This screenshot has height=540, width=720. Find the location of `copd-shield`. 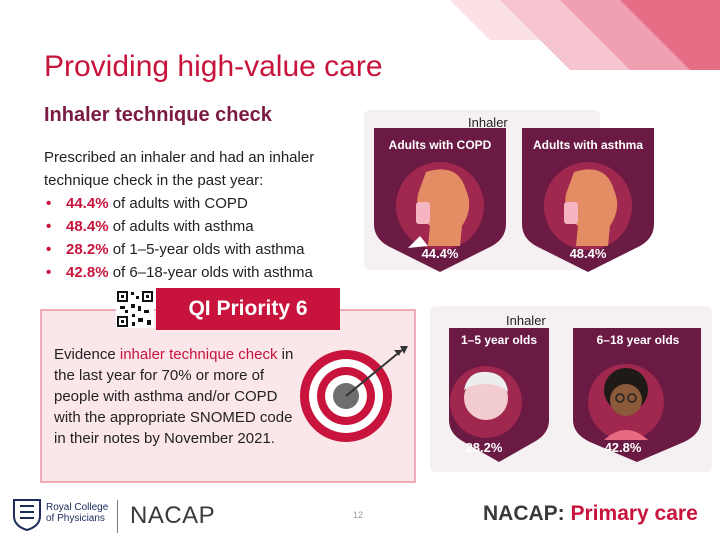

copd-shield is located at coordinates (440, 200).